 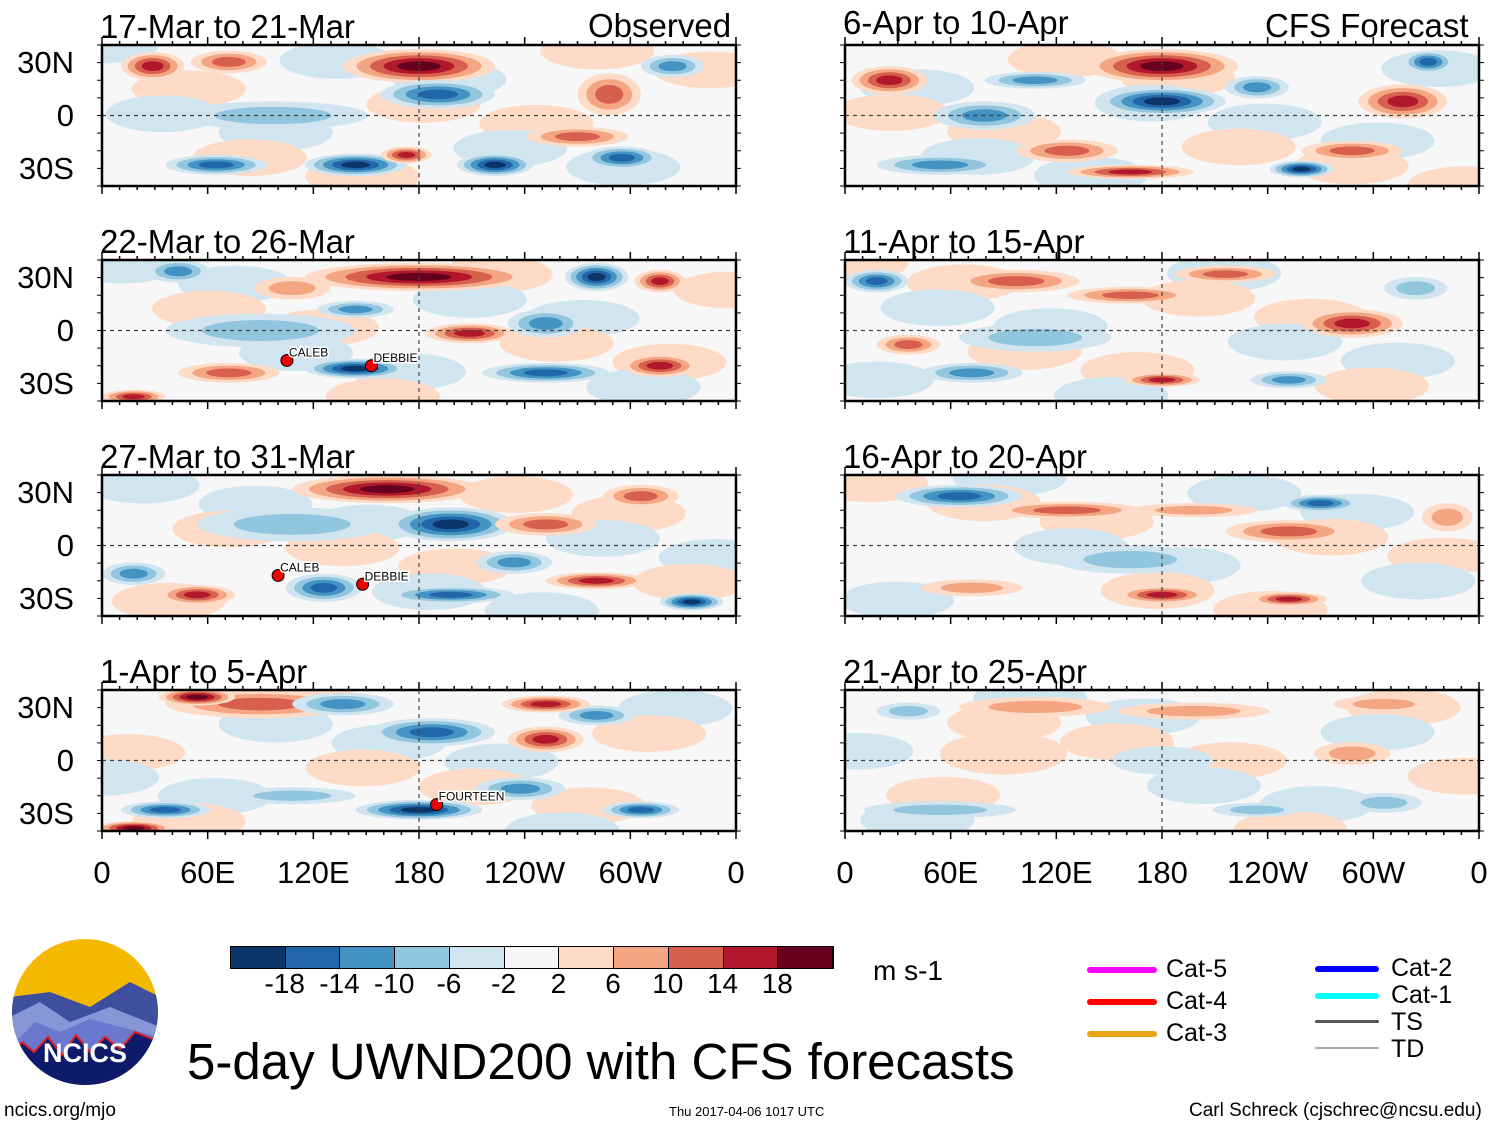 I want to click on track-legend-label: Cat-1, so click(x=1422, y=995).